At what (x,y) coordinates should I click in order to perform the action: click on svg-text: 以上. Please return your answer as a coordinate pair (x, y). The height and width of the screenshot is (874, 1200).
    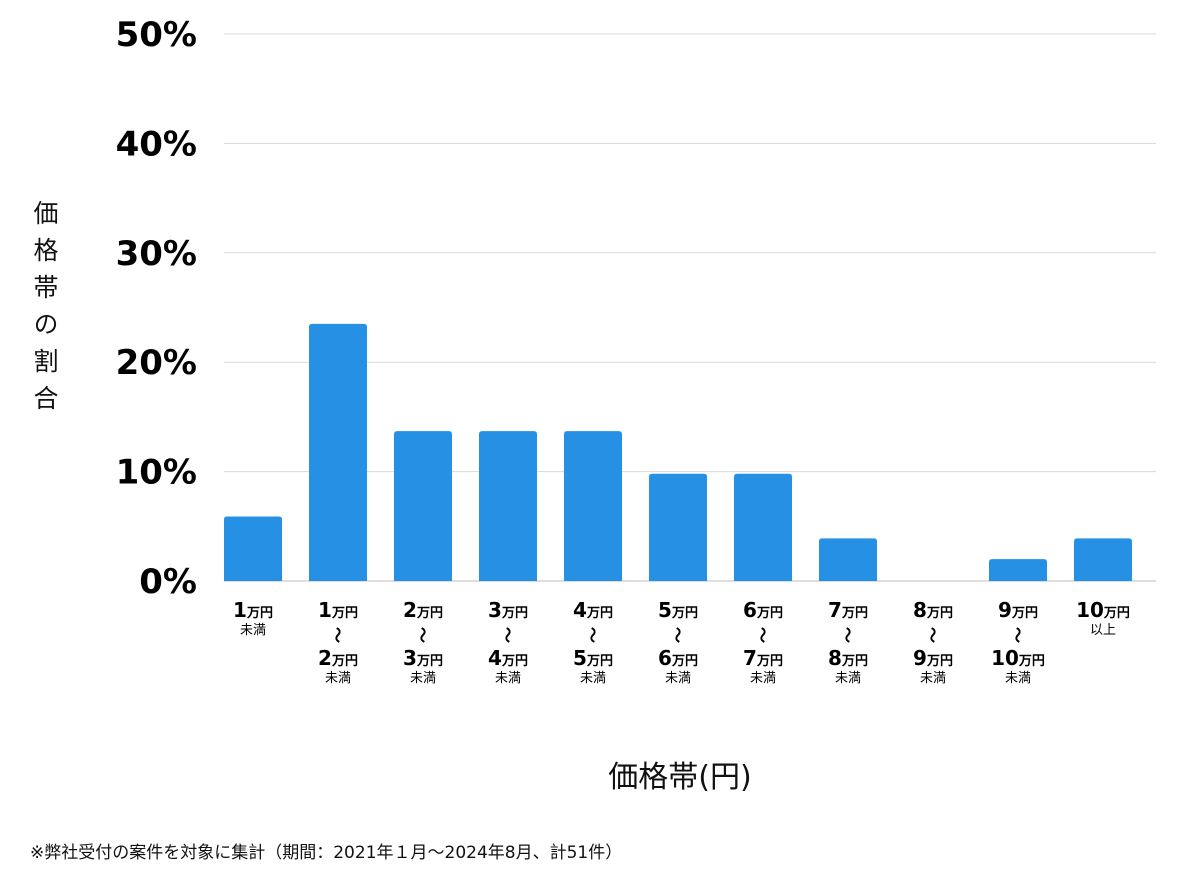
    Looking at the image, I should click on (1103, 630).